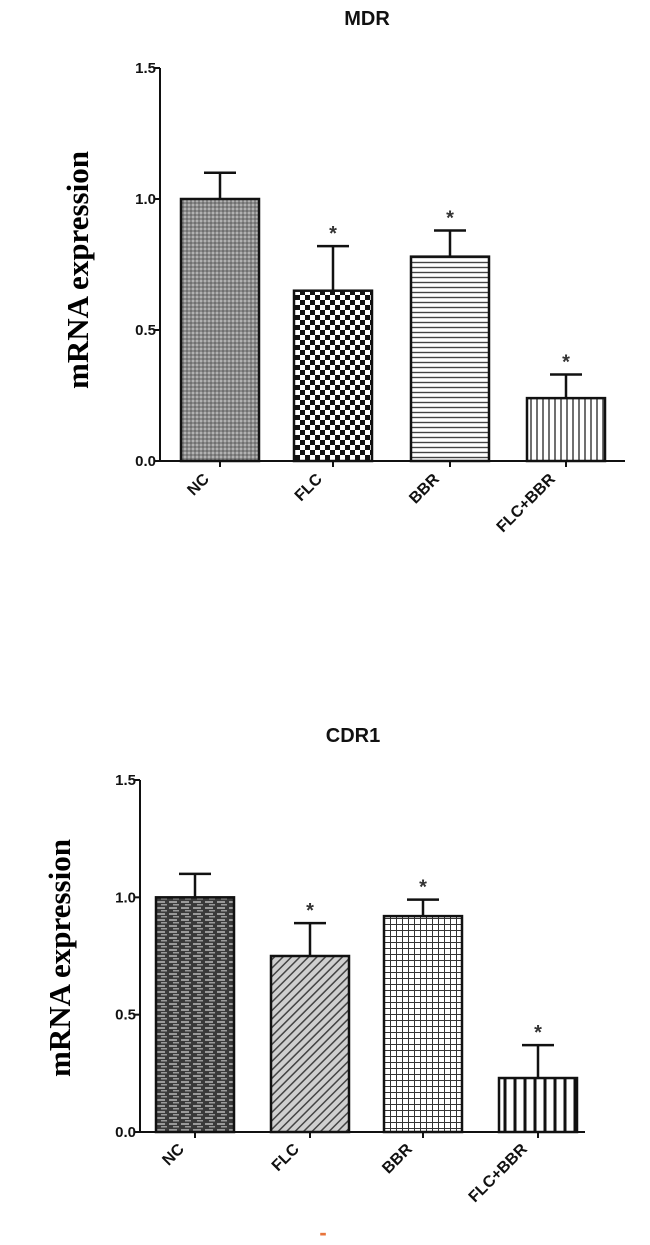 The height and width of the screenshot is (1245, 650). I want to click on footnote-mark: -, so click(322, 1232).